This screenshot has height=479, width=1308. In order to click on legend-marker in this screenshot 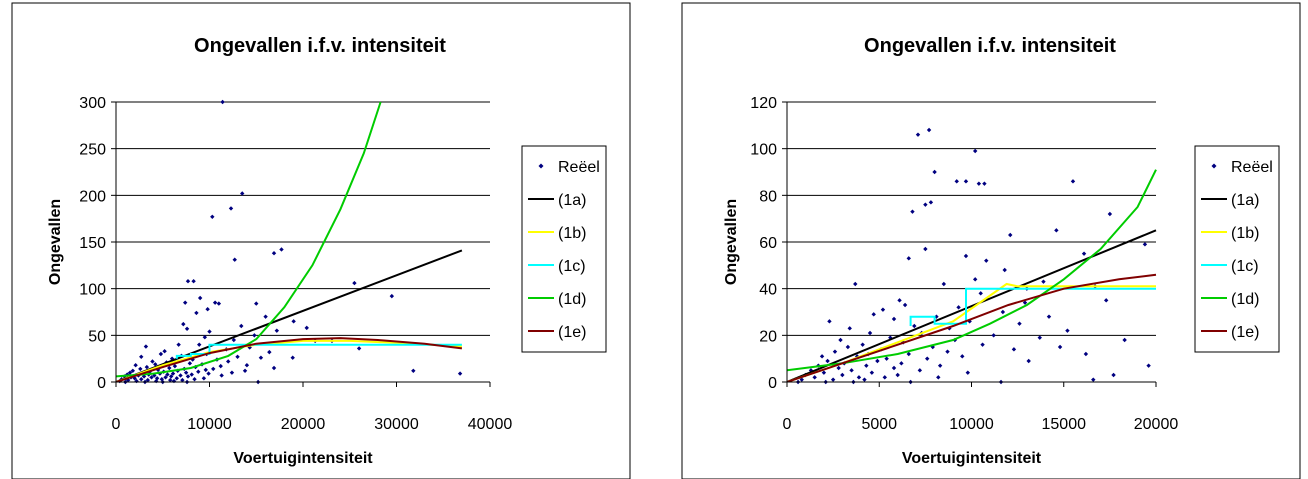, I will do `click(541, 166)`.